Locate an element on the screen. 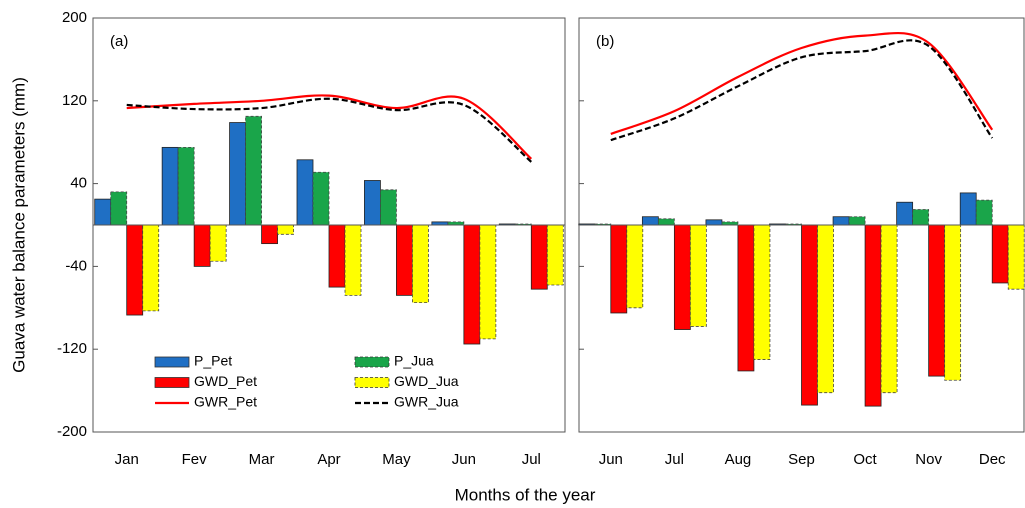  x-tick-label: May is located at coordinates (396, 459).